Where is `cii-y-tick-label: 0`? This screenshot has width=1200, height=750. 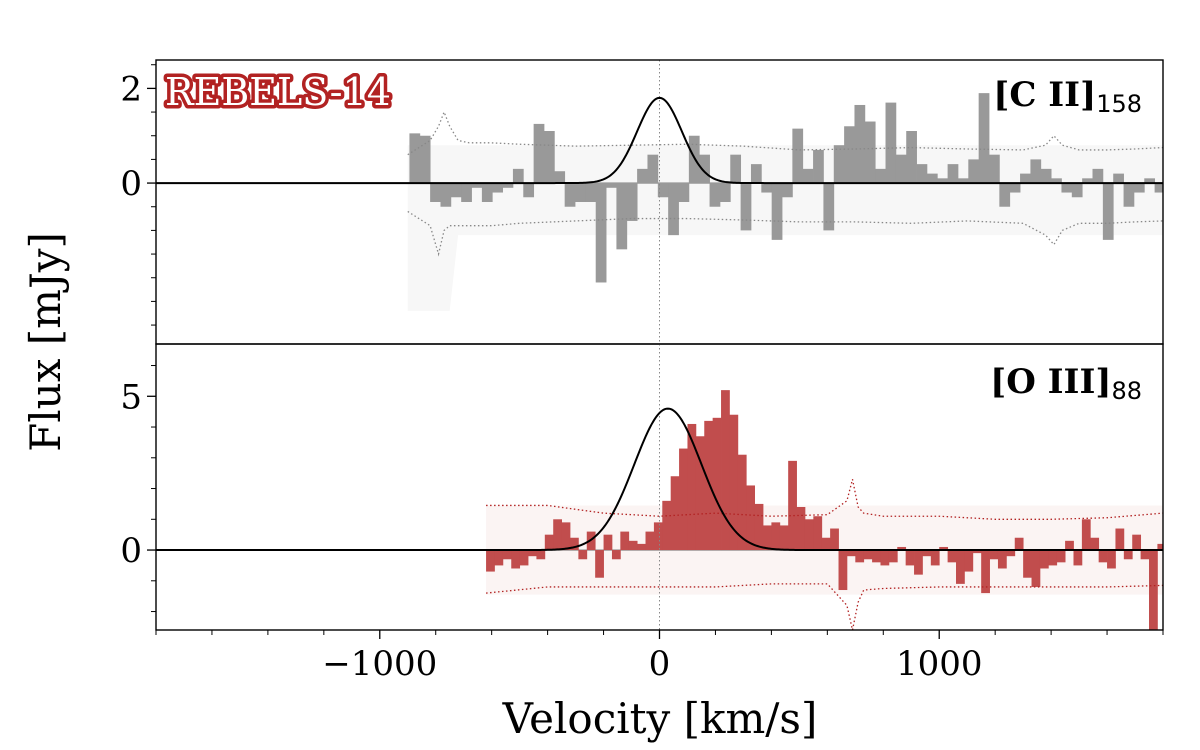
cii-y-tick-label: 0 is located at coordinates (131, 184).